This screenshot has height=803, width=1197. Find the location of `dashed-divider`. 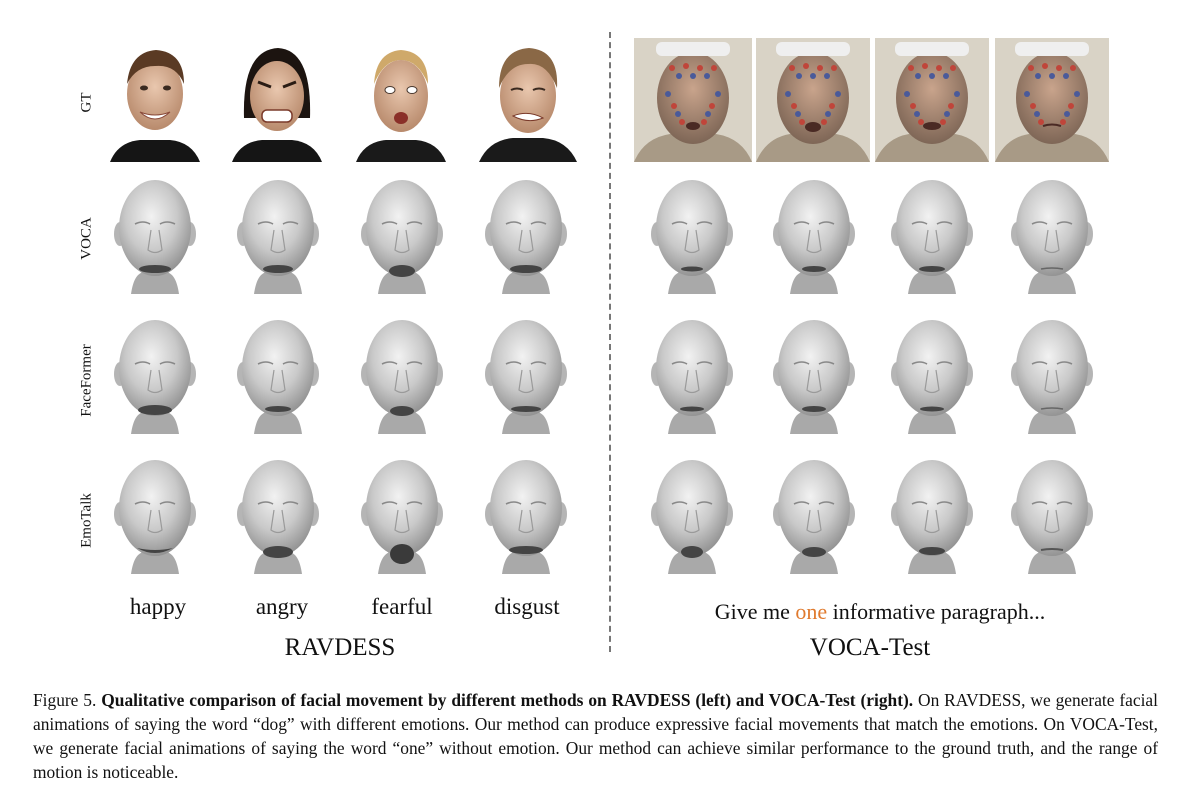

dashed-divider is located at coordinates (610, 342).